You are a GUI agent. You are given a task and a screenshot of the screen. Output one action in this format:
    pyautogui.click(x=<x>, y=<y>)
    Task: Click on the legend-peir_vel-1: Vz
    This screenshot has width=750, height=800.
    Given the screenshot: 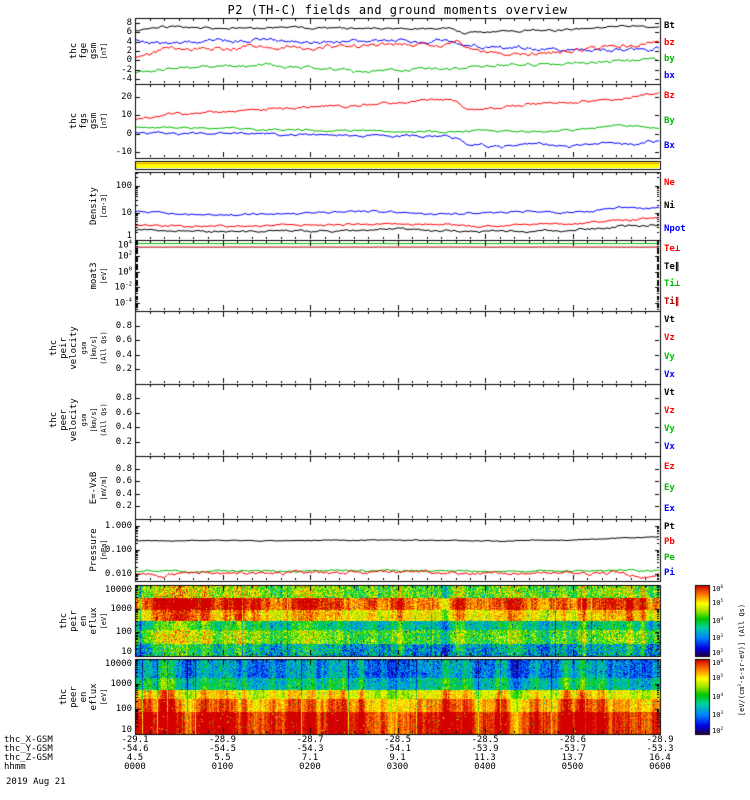 What is the action you would take?
    pyautogui.click(x=669, y=338)
    